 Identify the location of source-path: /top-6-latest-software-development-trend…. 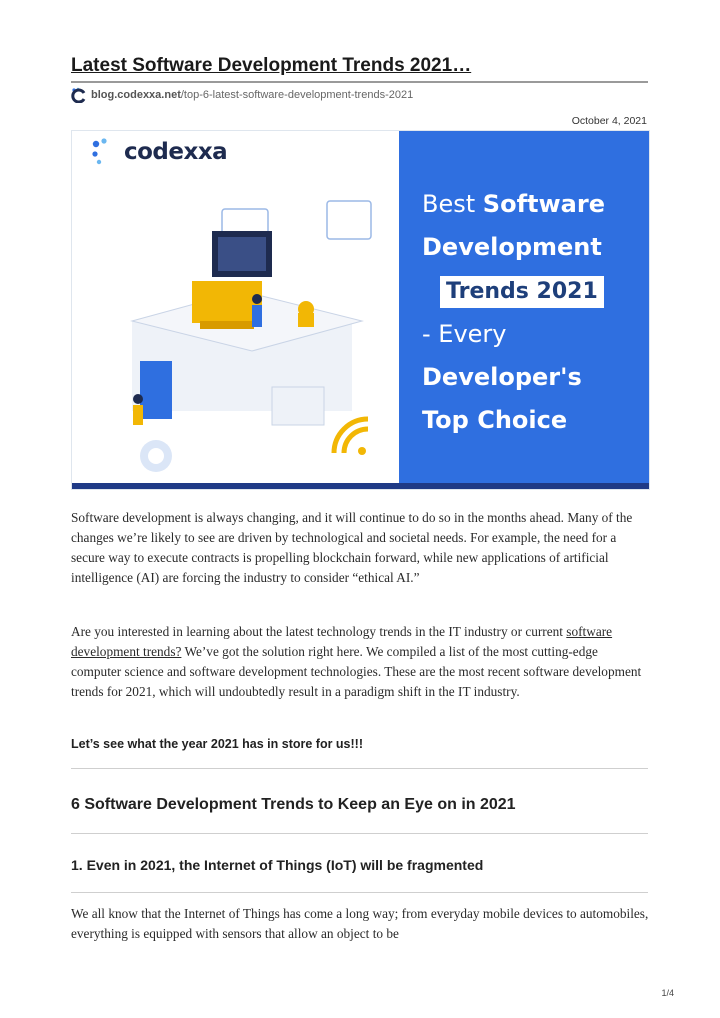
(297, 95).